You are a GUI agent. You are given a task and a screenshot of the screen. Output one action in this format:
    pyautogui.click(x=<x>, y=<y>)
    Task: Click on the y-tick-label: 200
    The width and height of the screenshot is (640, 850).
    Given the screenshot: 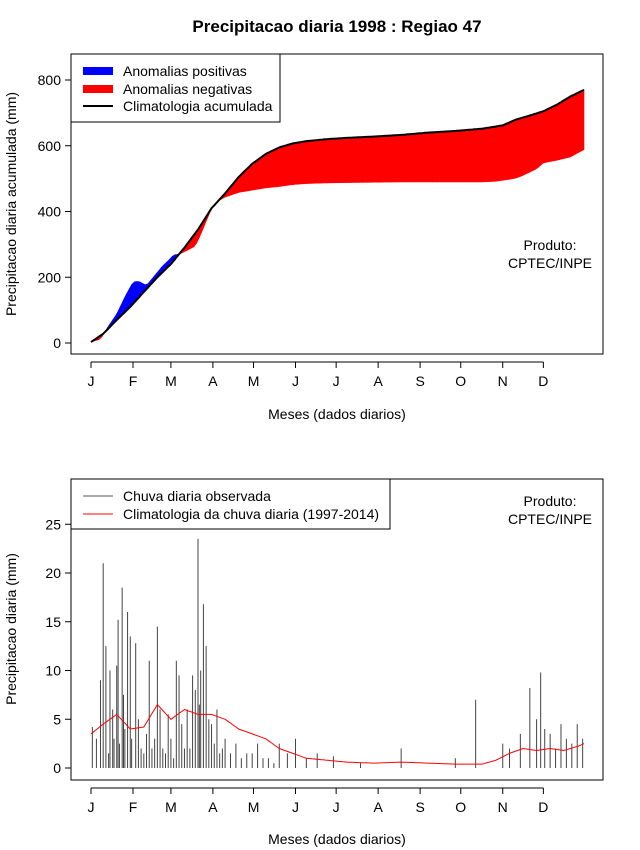 What is the action you would take?
    pyautogui.click(x=50, y=277)
    